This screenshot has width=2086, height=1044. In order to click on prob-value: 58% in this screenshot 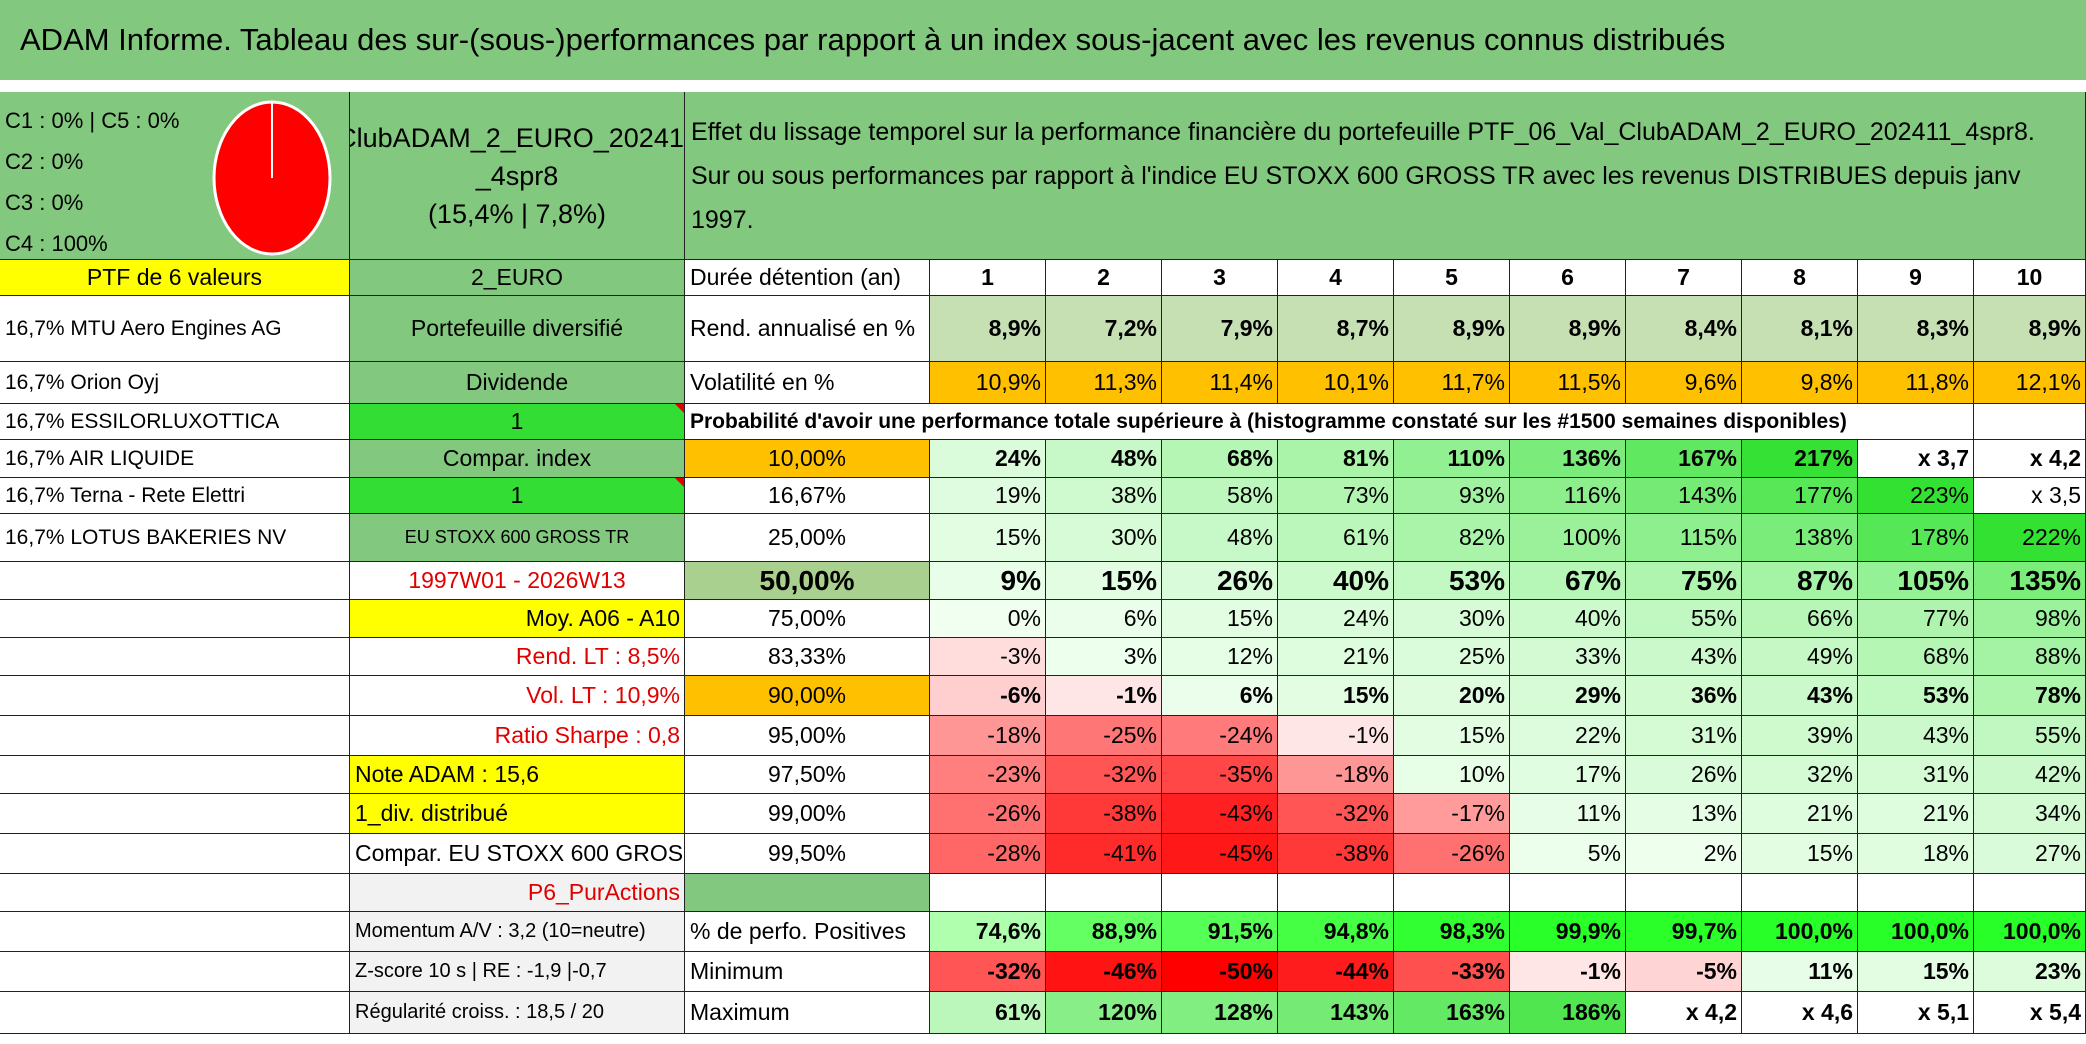, I will do `click(1220, 496)`.